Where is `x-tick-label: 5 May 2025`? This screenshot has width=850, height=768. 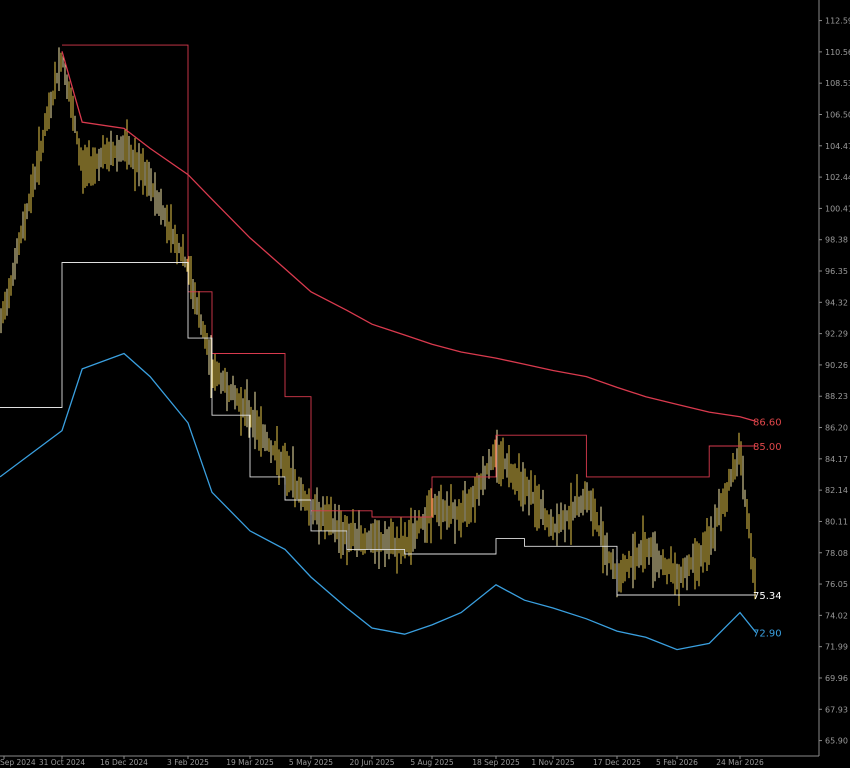
x-tick-label: 5 May 2025 is located at coordinates (311, 762).